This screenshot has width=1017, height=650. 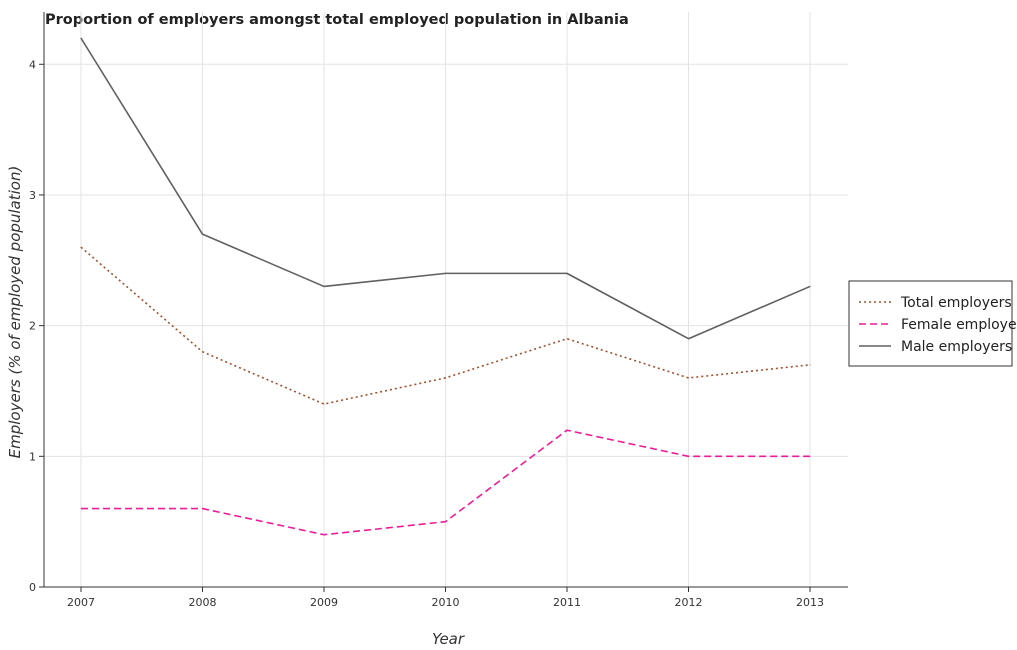 I want to click on y-tick-label: 0, so click(x=32, y=587).